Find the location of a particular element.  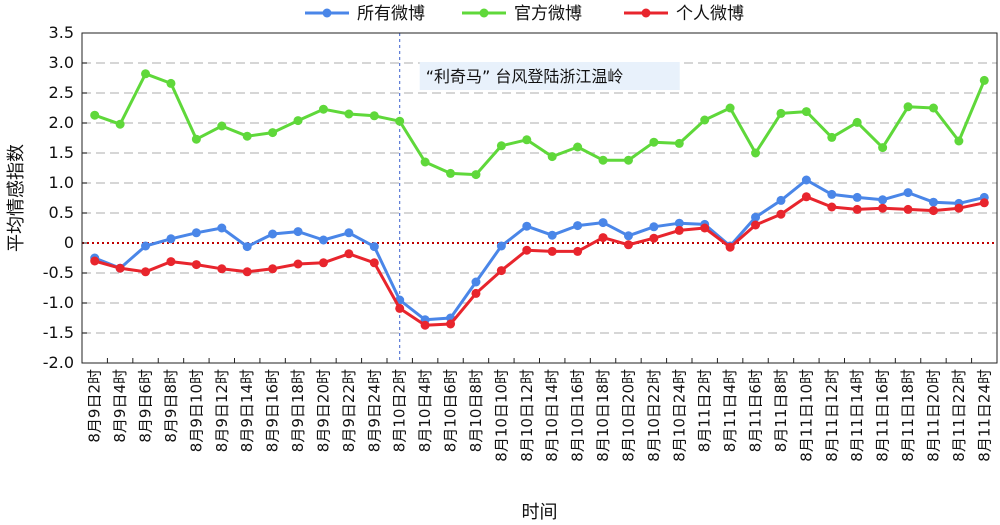

y-tick-label: -2.0 is located at coordinates (58, 362).